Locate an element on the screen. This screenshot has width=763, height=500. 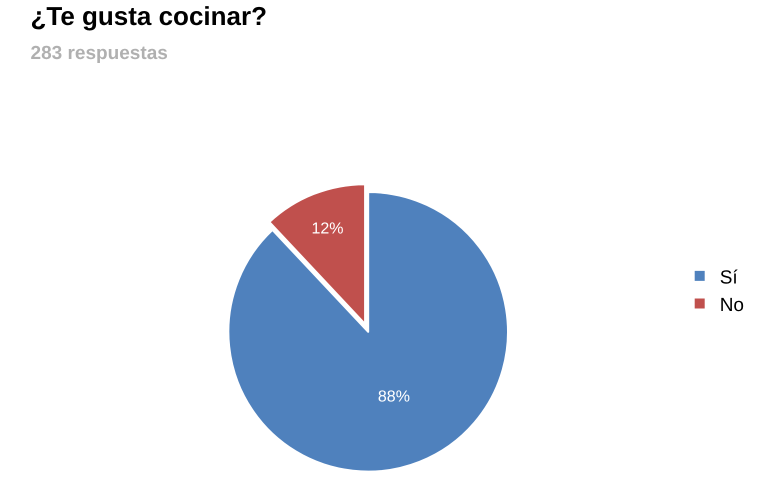
legend-label: No is located at coordinates (732, 305).